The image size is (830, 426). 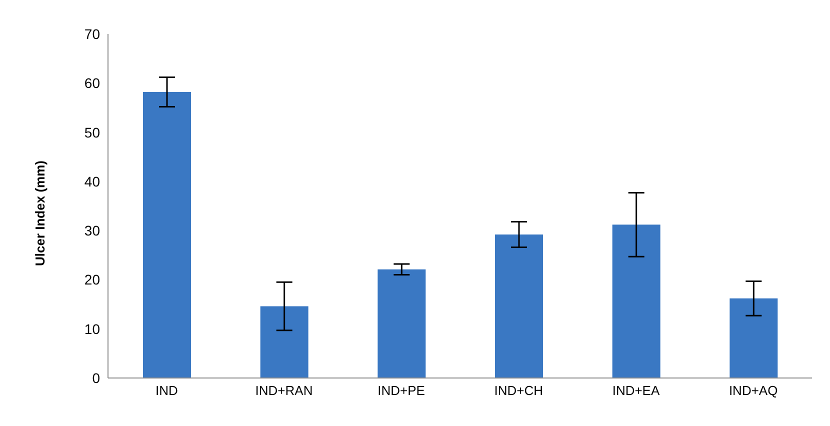 What do you see at coordinates (402, 390) in the screenshot?
I see `x-tick-label: IND+PE` at bounding box center [402, 390].